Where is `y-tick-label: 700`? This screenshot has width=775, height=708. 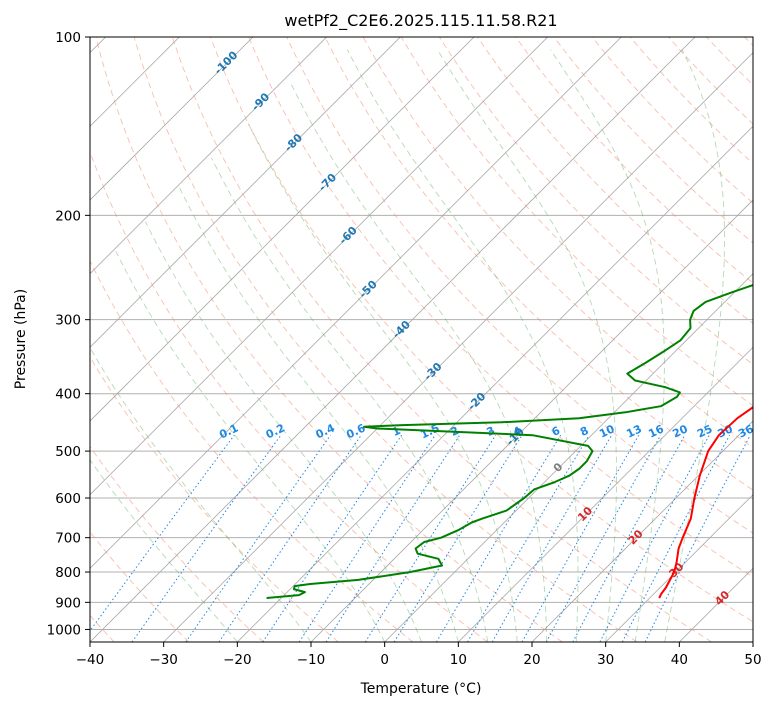
y-tick-label: 700 is located at coordinates (68, 539).